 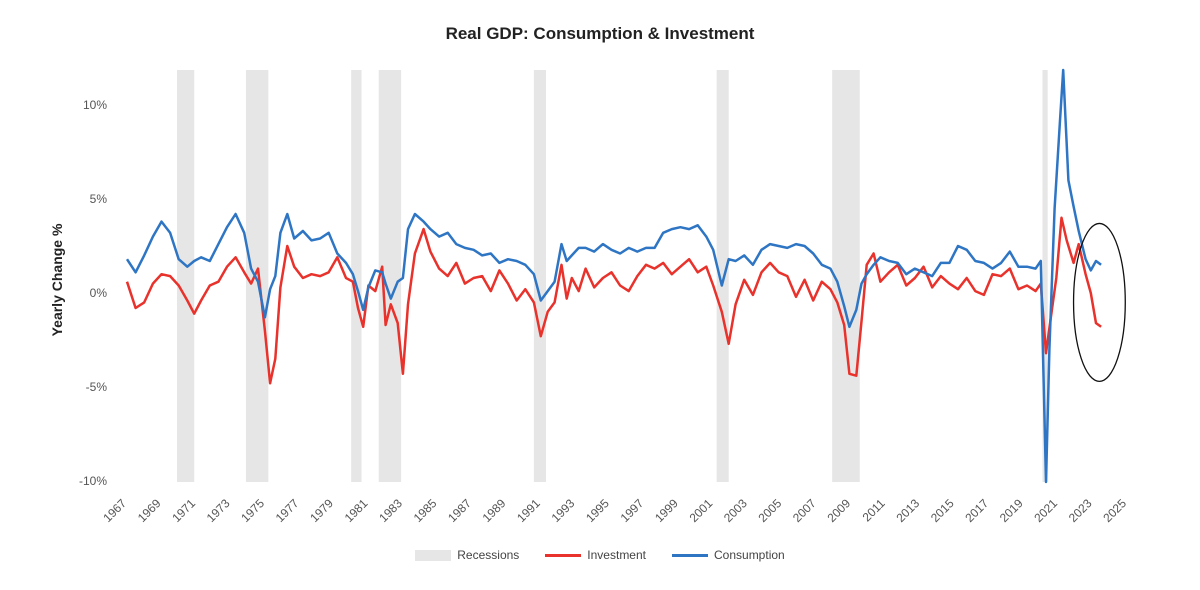 What do you see at coordinates (735, 510) in the screenshot?
I see `x-tick-label: 2003` at bounding box center [735, 510].